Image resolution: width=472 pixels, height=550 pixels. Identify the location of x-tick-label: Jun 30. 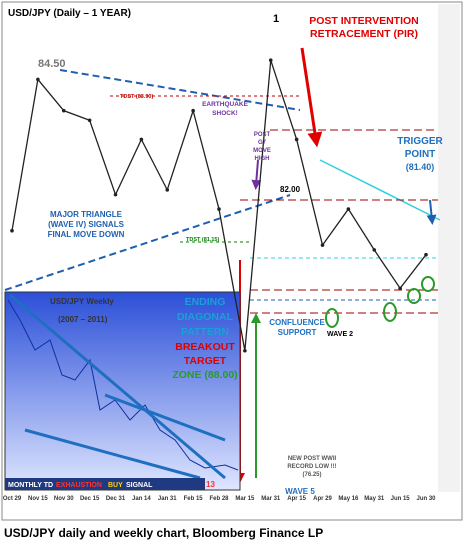
(426, 499).